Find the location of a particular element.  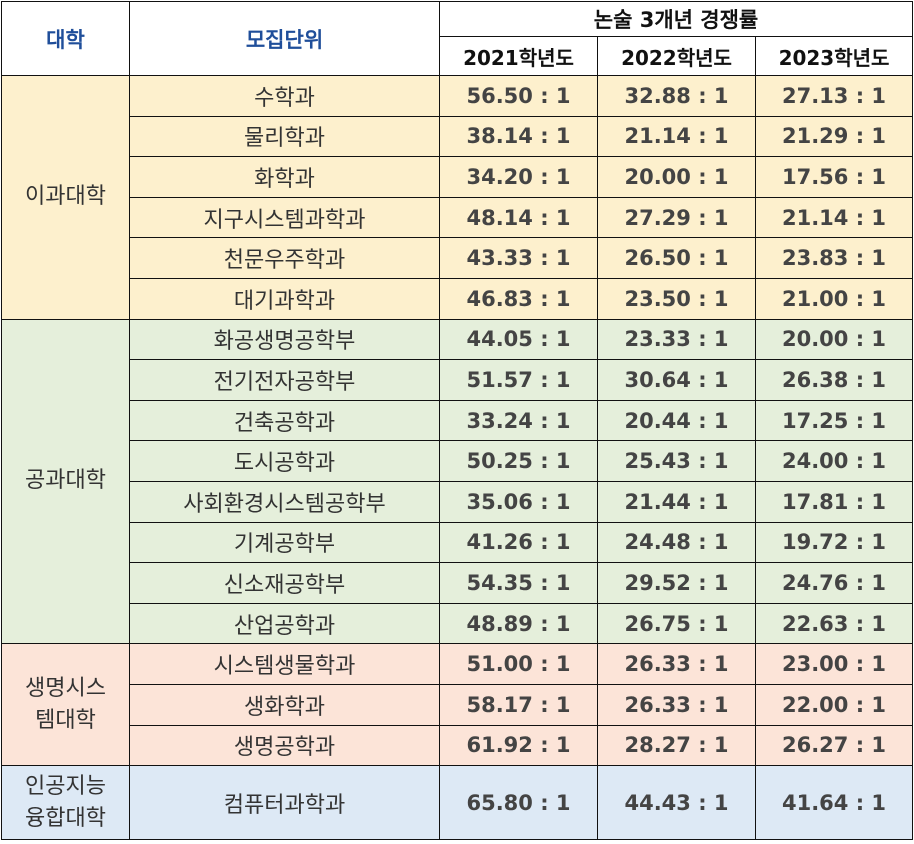

rate-2023-cell: 27.13 : 1 is located at coordinates (834, 96).